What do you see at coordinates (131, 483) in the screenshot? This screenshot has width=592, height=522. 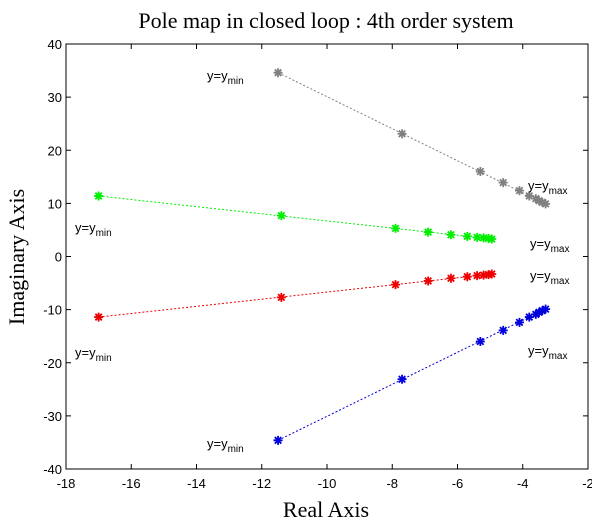 I see `x-tick-label: -16` at bounding box center [131, 483].